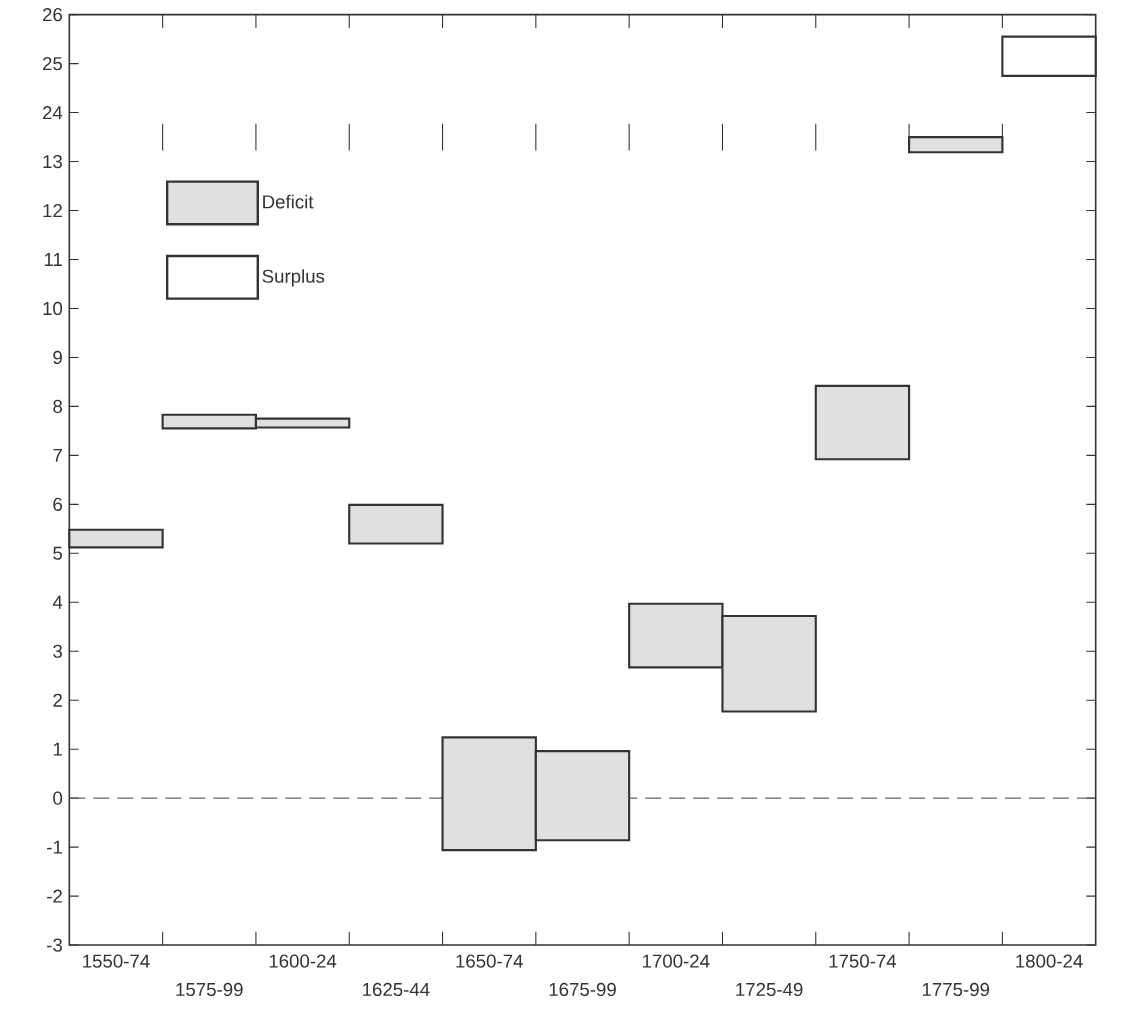 The image size is (1133, 1014). I want to click on y-tick-label: 25, so click(53, 63).